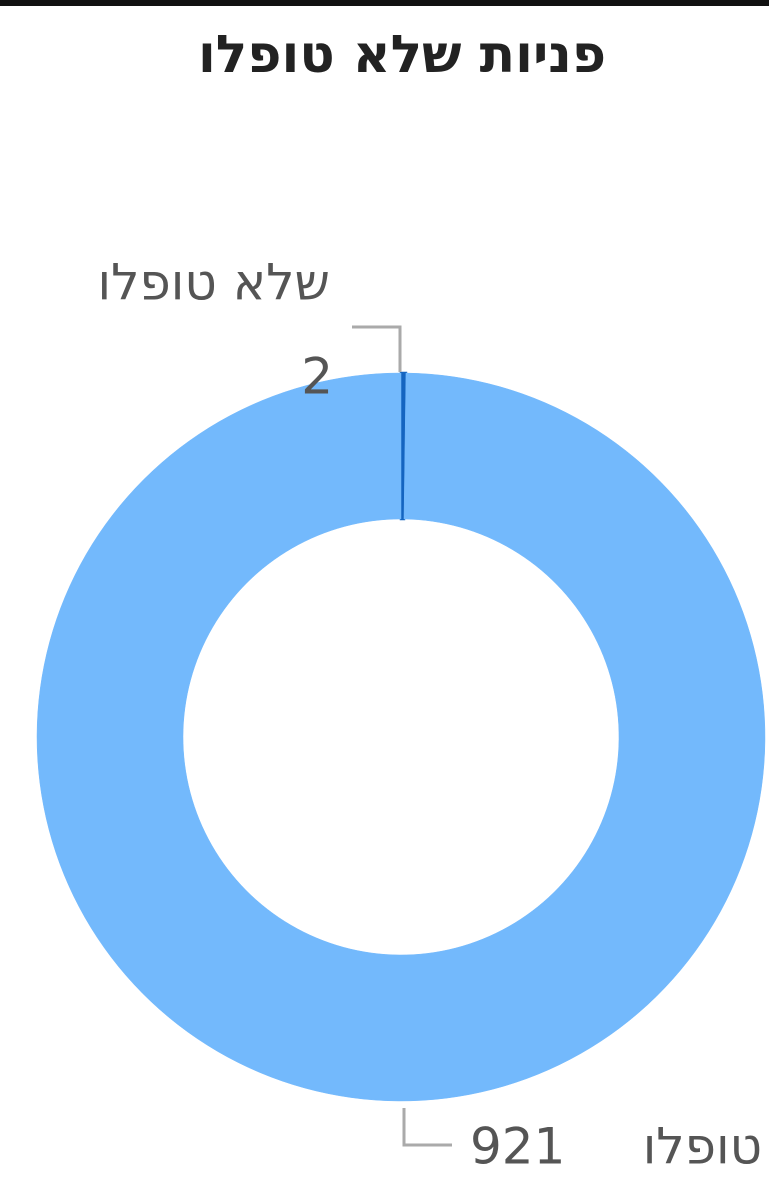 This screenshot has height=1193, width=769. What do you see at coordinates (384, 3) in the screenshot?
I see `top-bar` at bounding box center [384, 3].